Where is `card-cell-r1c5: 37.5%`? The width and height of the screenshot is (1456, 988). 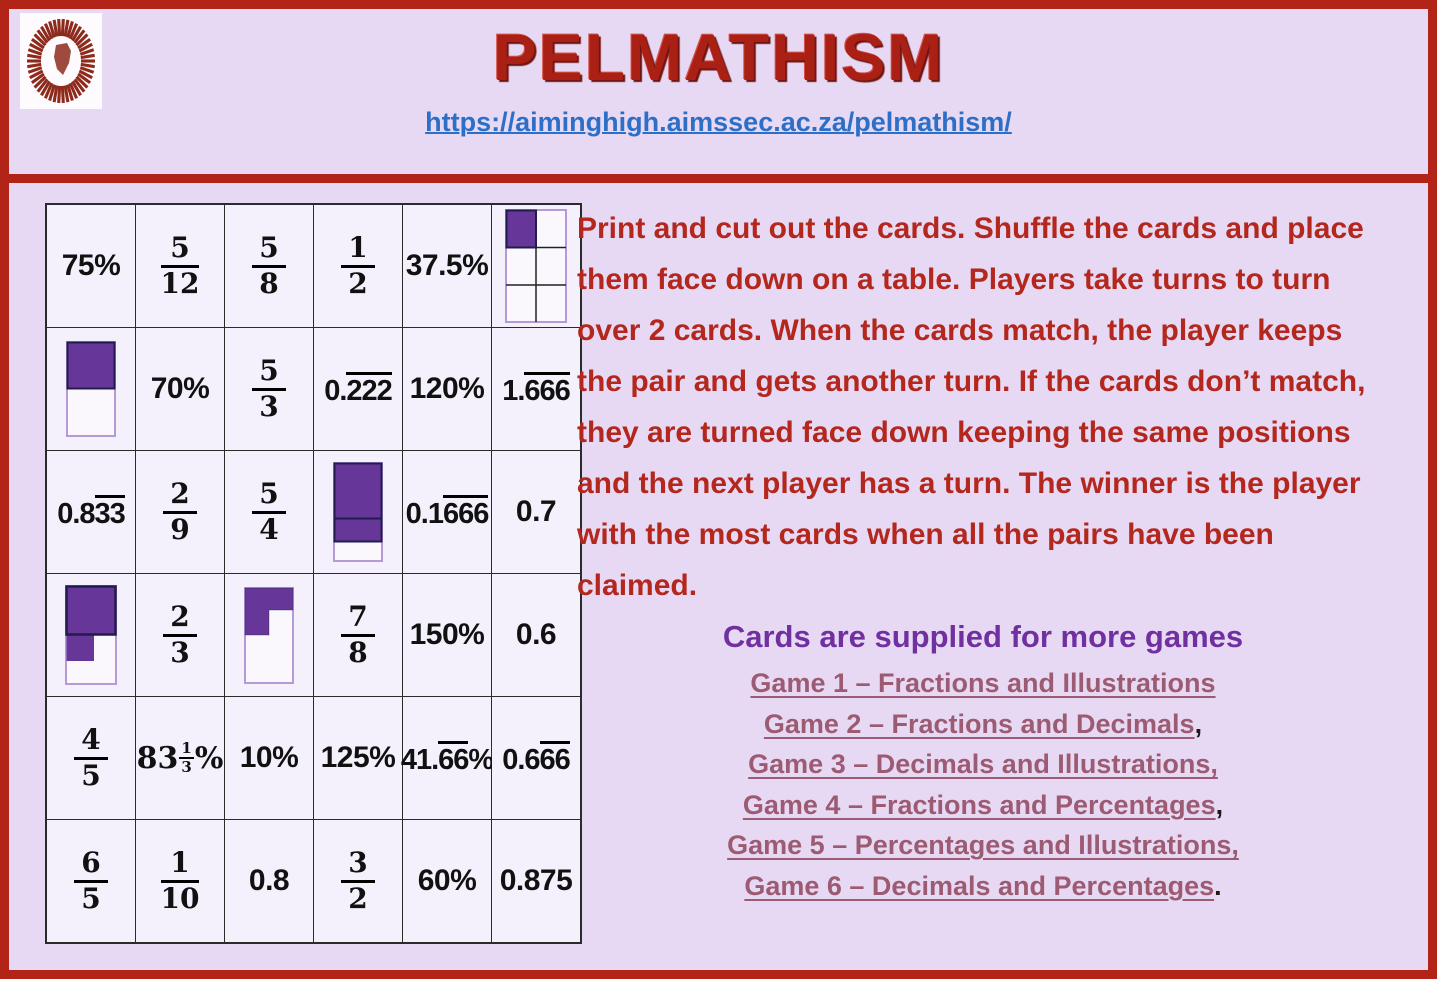 card-cell-r1c5: 37.5% is located at coordinates (447, 266).